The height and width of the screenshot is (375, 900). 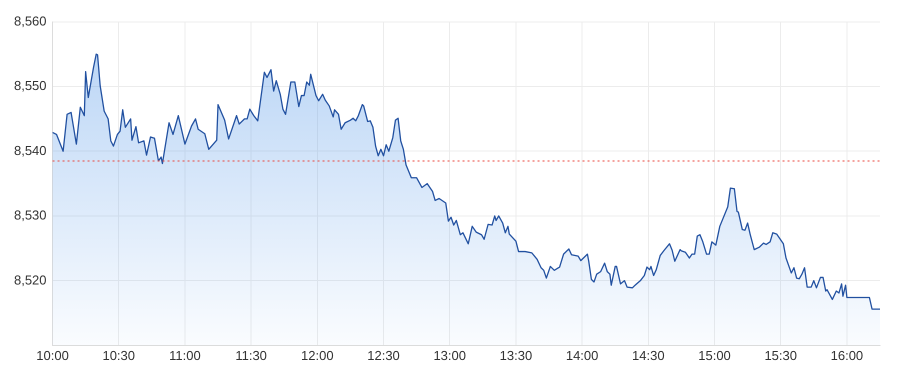 What do you see at coordinates (52, 355) in the screenshot?
I see `x-tick-label: 10:00` at bounding box center [52, 355].